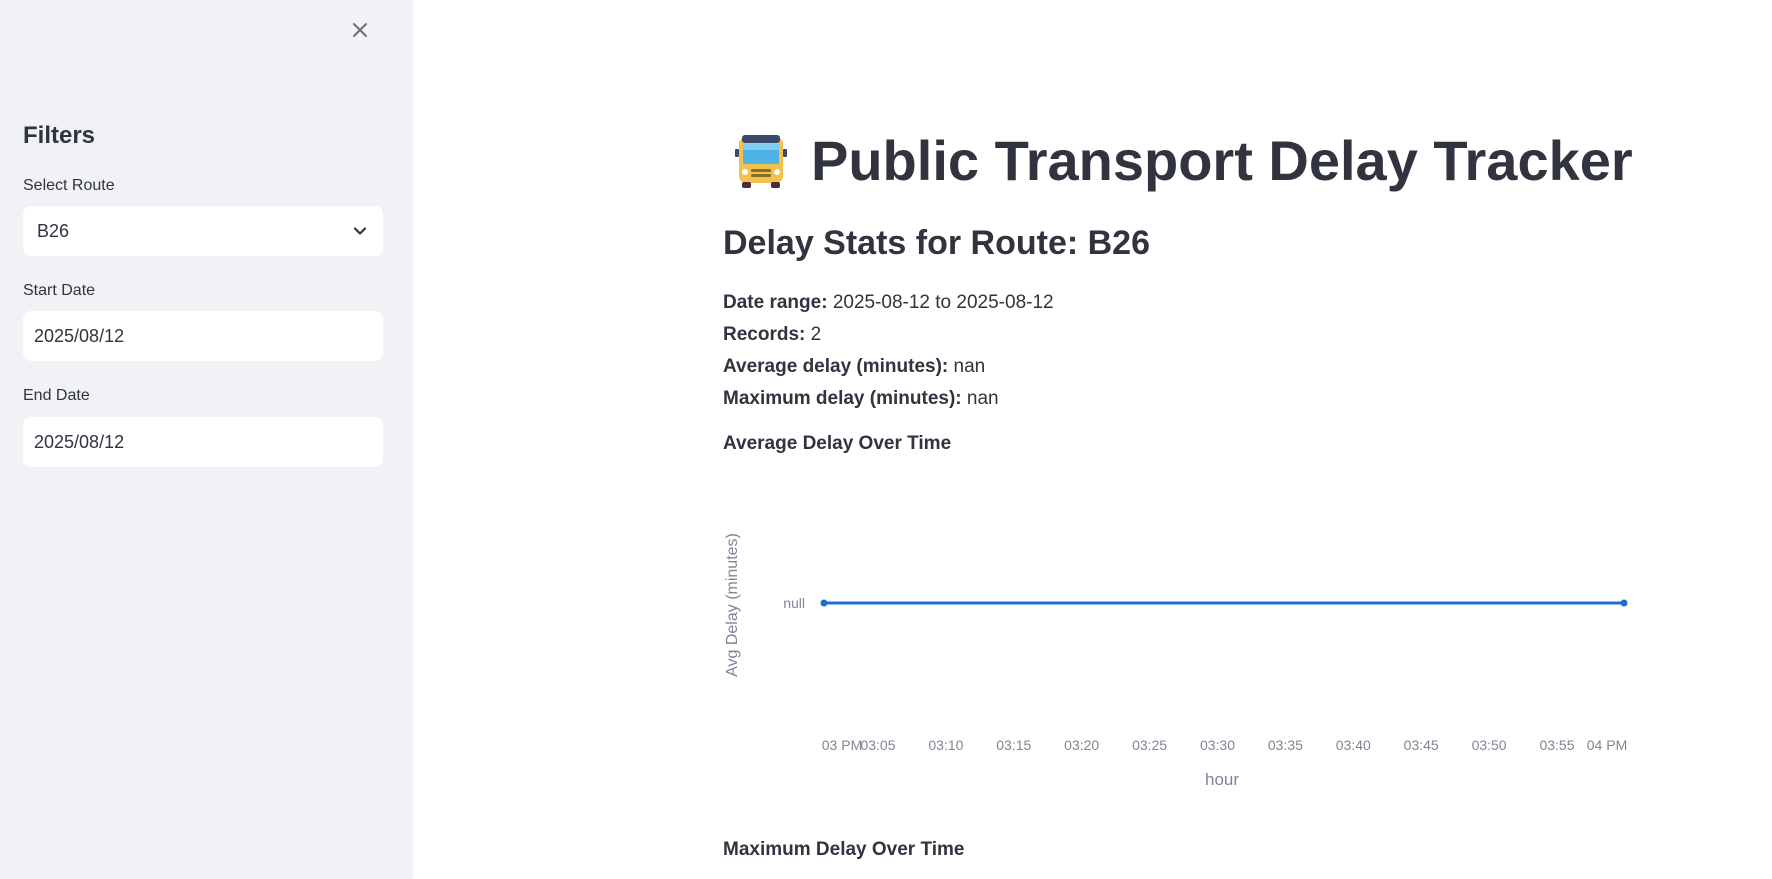 The image size is (1772, 879). I want to click on end-date-label: End Date, so click(56, 395).